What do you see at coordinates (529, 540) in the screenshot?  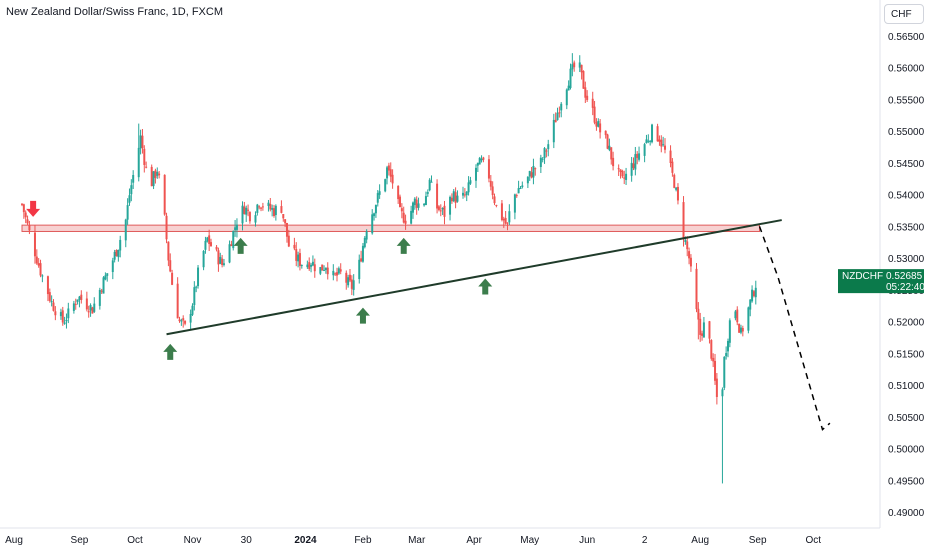 I see `x-tick-label: May` at bounding box center [529, 540].